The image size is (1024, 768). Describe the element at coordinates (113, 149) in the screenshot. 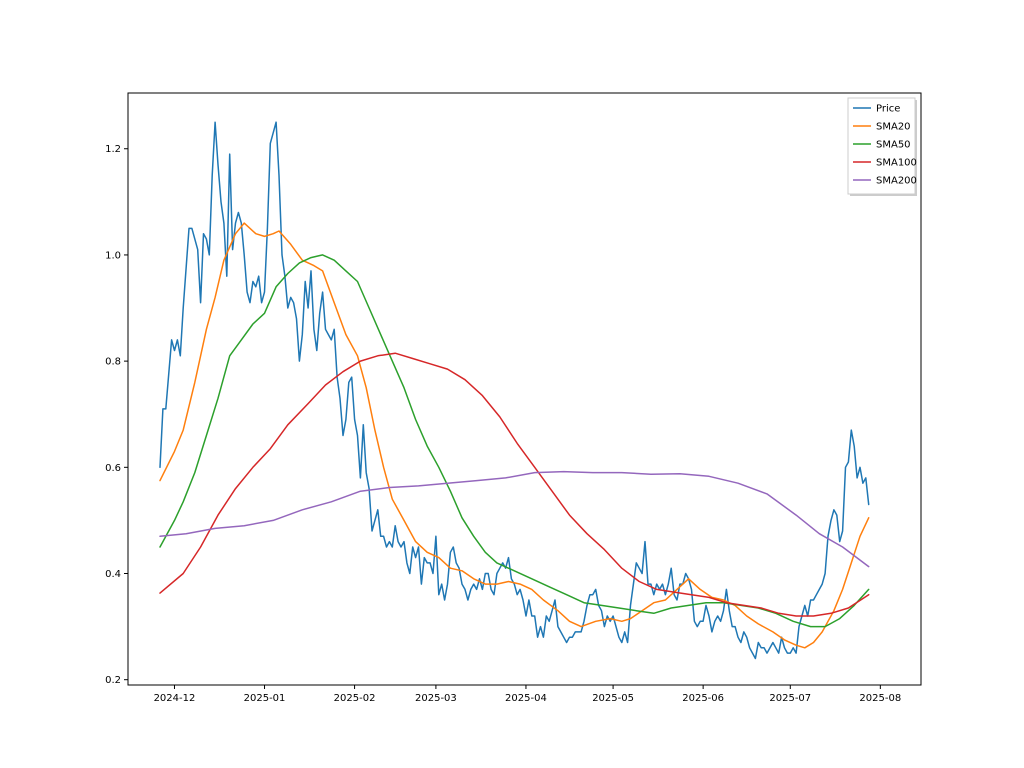

I see `y-tick-label: 1.2` at that location.